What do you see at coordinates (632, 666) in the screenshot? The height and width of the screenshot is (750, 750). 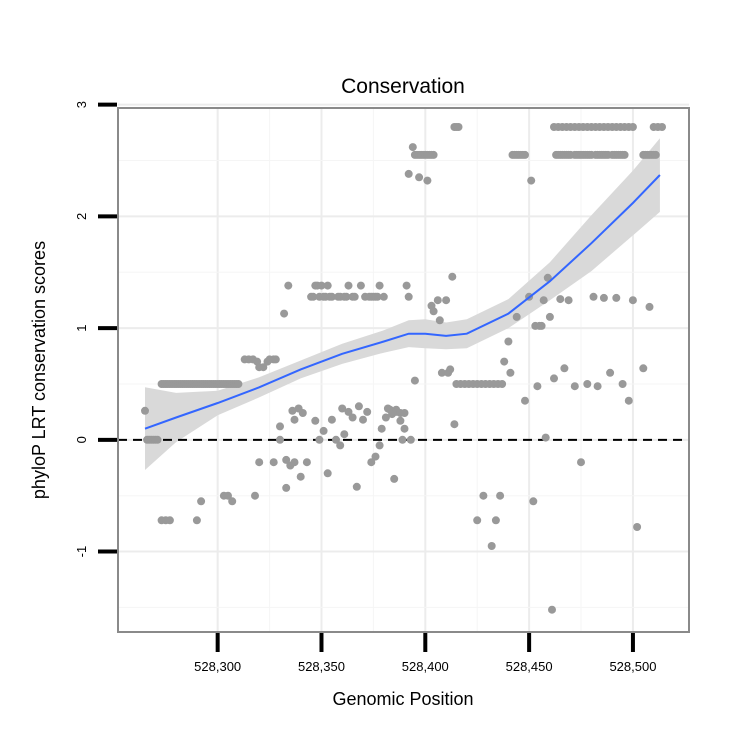 I see `x-tick-label: 528,500` at bounding box center [632, 666].